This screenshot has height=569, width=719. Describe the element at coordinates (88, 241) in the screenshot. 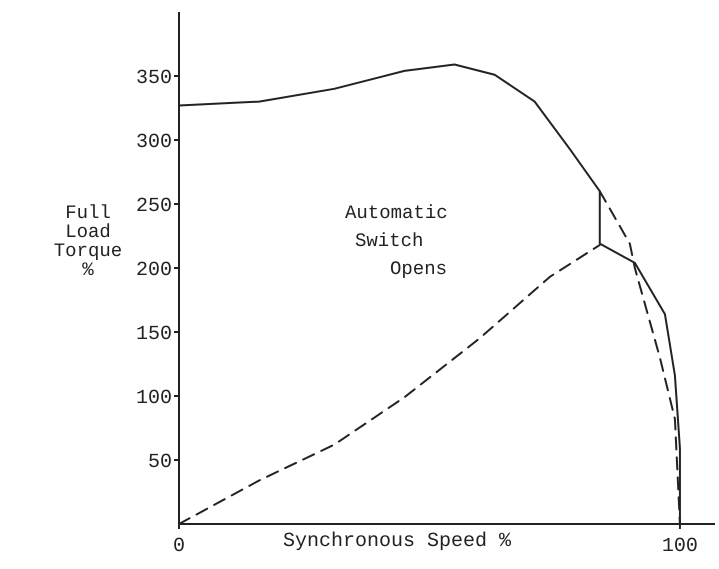

I see `y-axis-title: Full Load Torque %` at that location.